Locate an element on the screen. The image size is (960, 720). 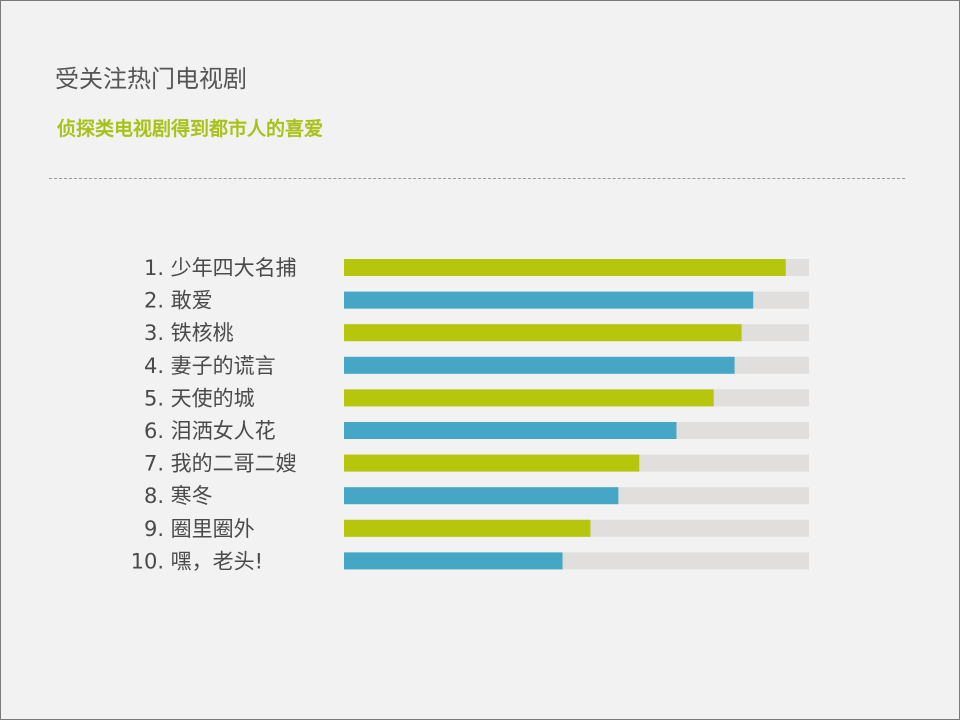
category-label-4: 4. 妻子的谎言 is located at coordinates (210, 366).